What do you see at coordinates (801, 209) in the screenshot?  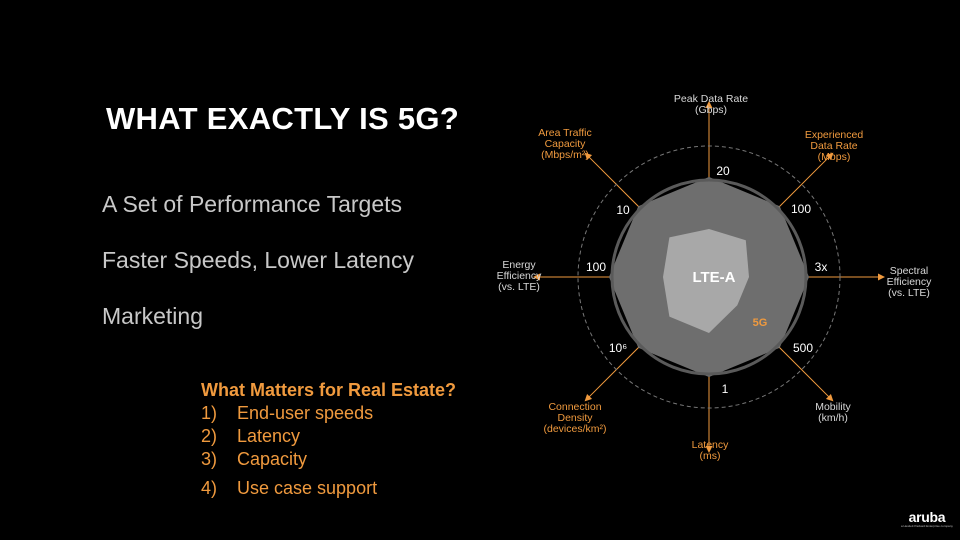 I see `axis-value-1: 100` at bounding box center [801, 209].